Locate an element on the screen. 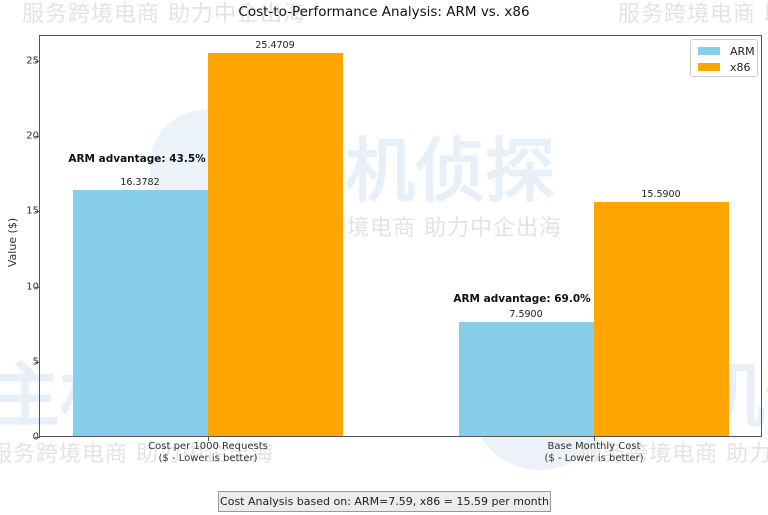  bar-value-label: 7.5900 is located at coordinates (526, 314).